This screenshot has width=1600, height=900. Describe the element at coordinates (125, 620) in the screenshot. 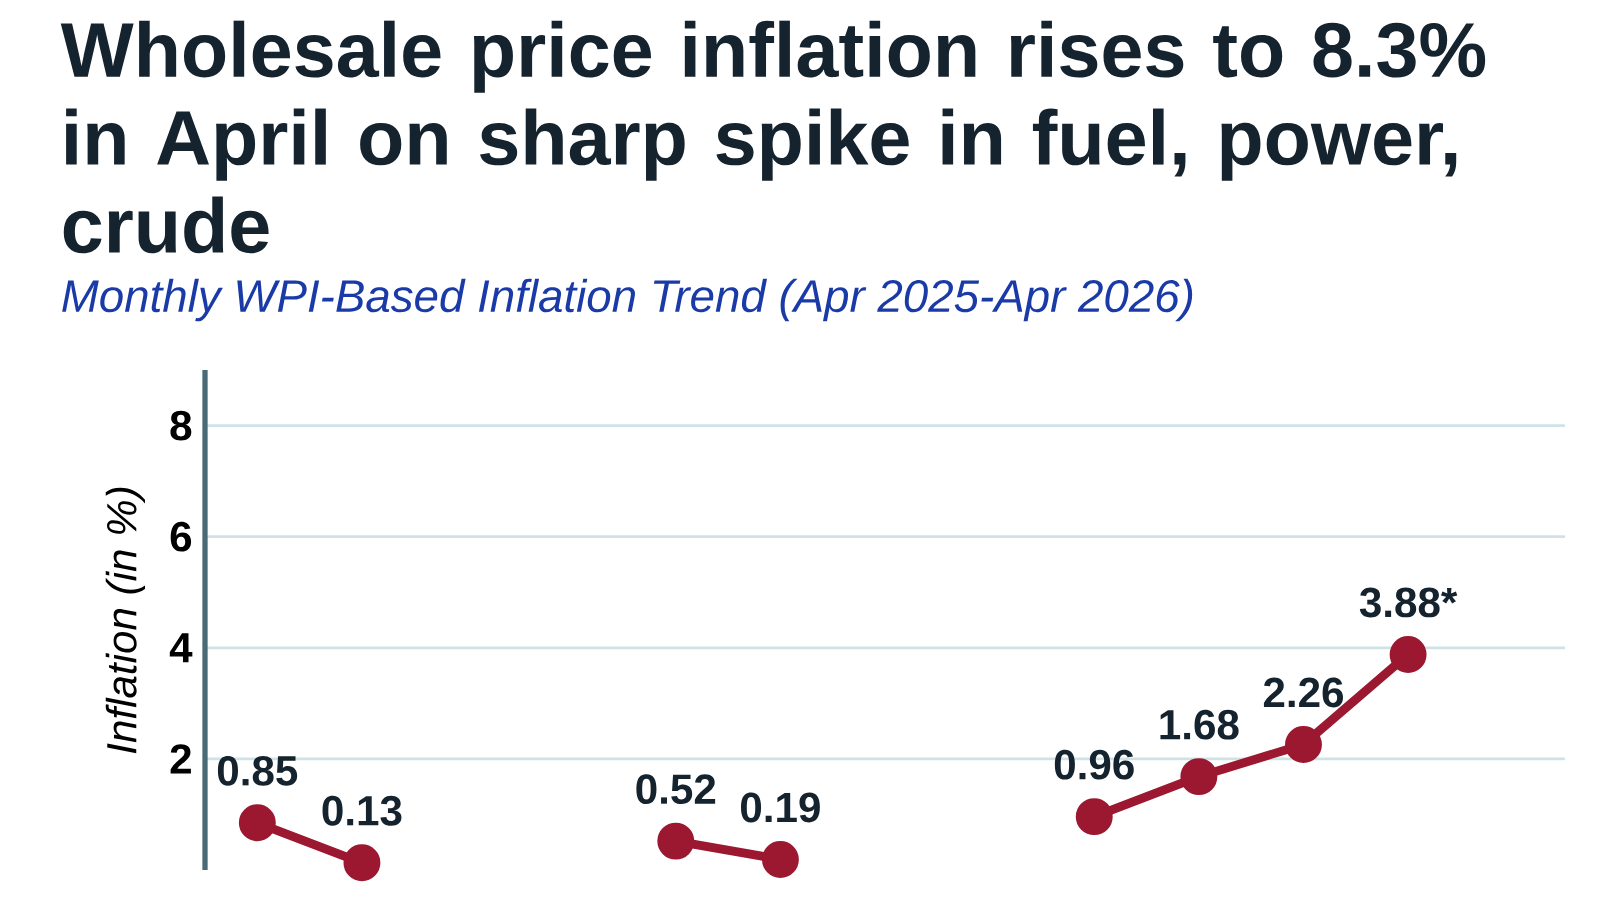

I see `y-axis-title: Inflation (in %)` at that location.